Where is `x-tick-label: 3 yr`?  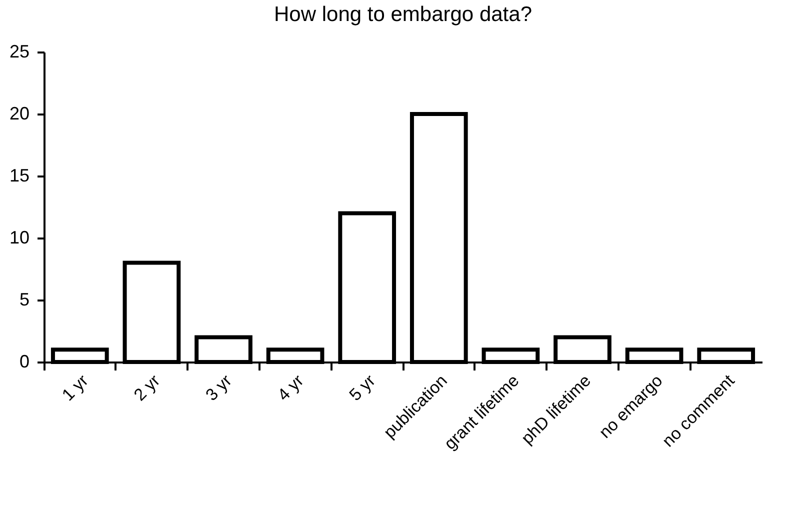 x-tick-label: 3 yr is located at coordinates (219, 387).